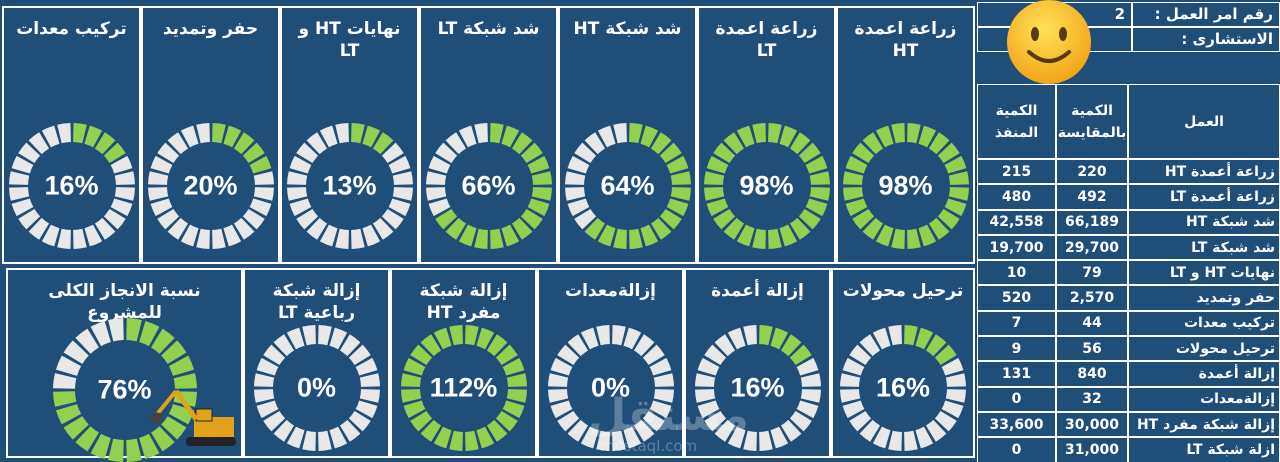 This screenshot has width=1280, height=462. I want to click on kpi-tile: نهايات HT و LT 13%, so click(349, 135).